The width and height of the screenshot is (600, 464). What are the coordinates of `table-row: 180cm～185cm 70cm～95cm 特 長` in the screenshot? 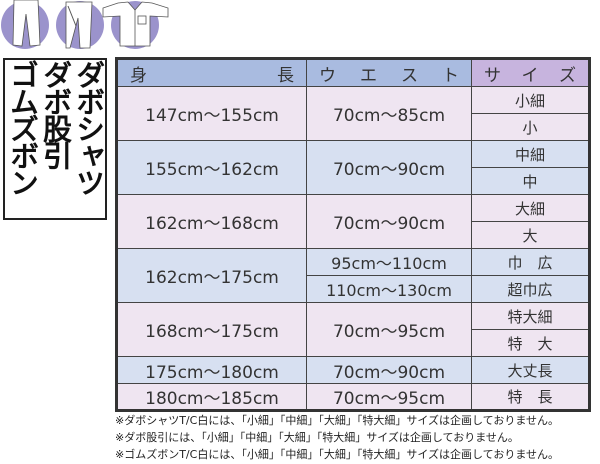 It's located at (353, 397).